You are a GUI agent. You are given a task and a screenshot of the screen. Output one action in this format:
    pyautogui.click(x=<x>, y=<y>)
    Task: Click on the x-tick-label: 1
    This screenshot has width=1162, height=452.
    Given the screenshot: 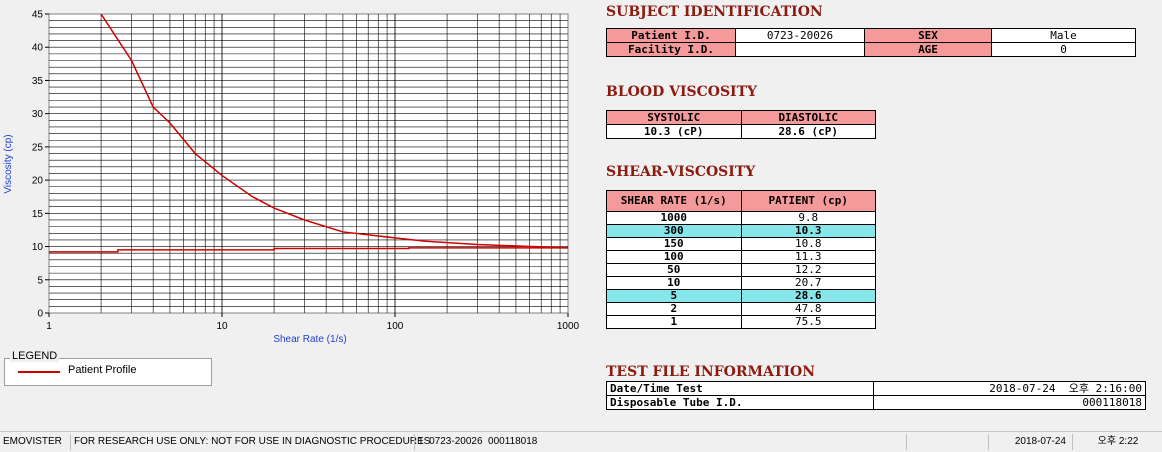 What is the action you would take?
    pyautogui.click(x=49, y=326)
    